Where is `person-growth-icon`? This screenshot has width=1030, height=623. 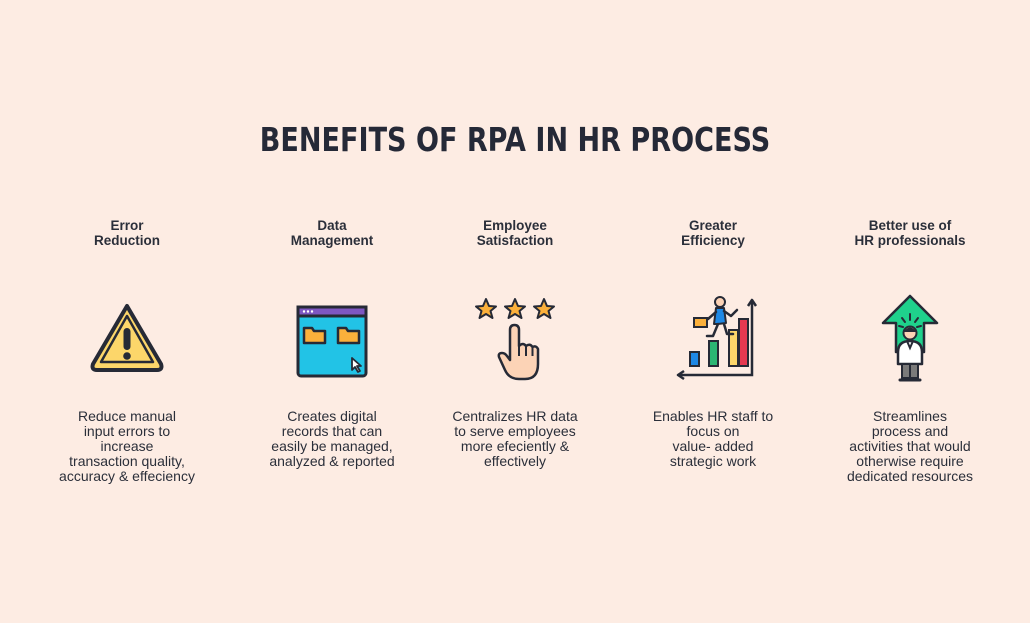
person-growth-icon is located at coordinates (910, 340).